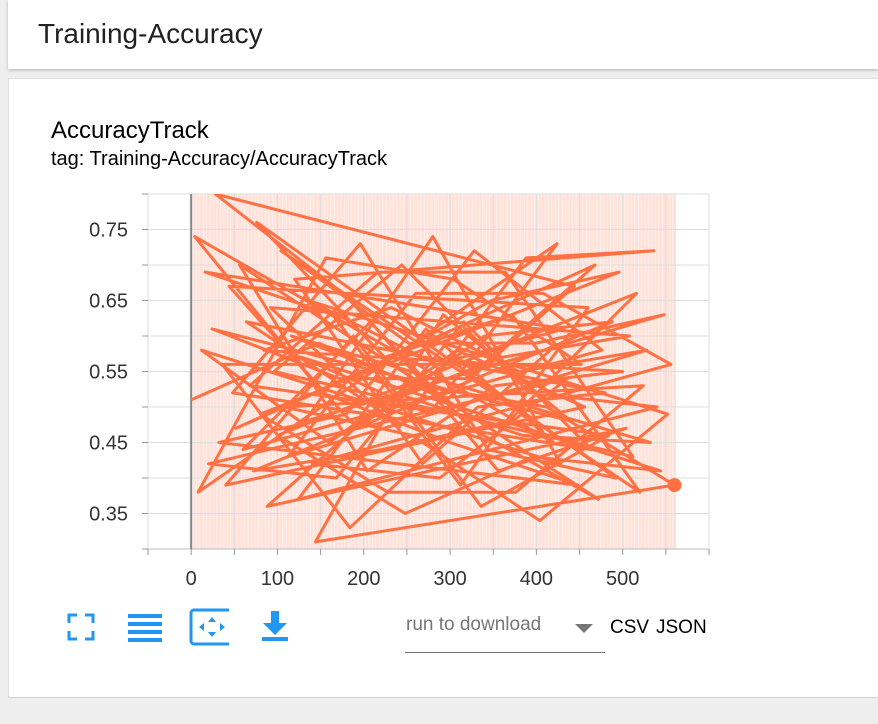 The image size is (878, 724). I want to click on fit-domain-button, so click(209, 627).